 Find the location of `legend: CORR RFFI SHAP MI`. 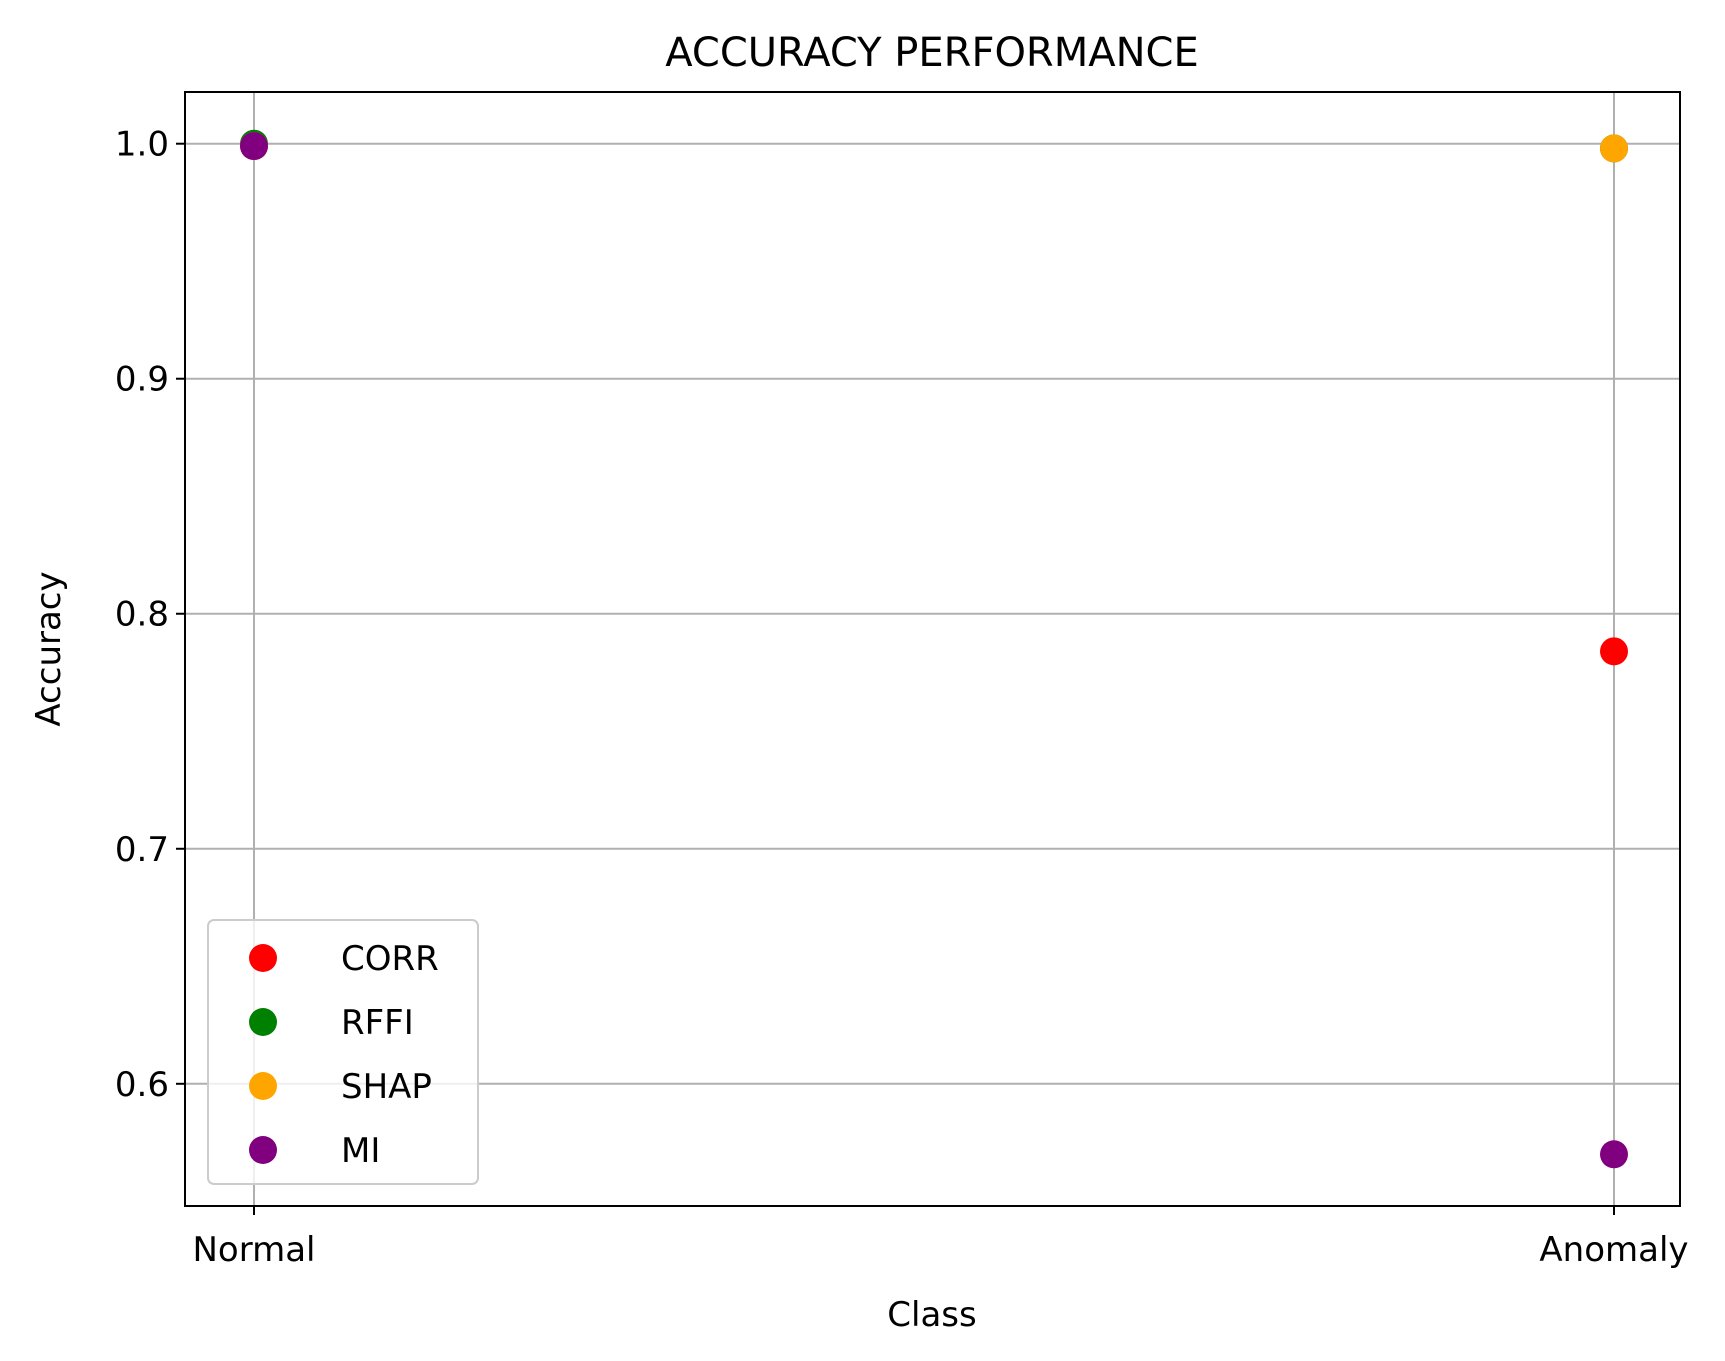

legend: CORR RFFI SHAP MI is located at coordinates (343, 1052).